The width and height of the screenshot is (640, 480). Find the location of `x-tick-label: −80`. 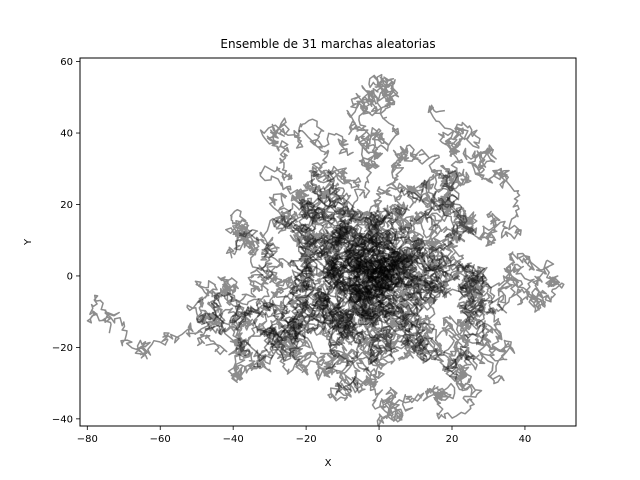

x-tick-label: −80 is located at coordinates (87, 439).